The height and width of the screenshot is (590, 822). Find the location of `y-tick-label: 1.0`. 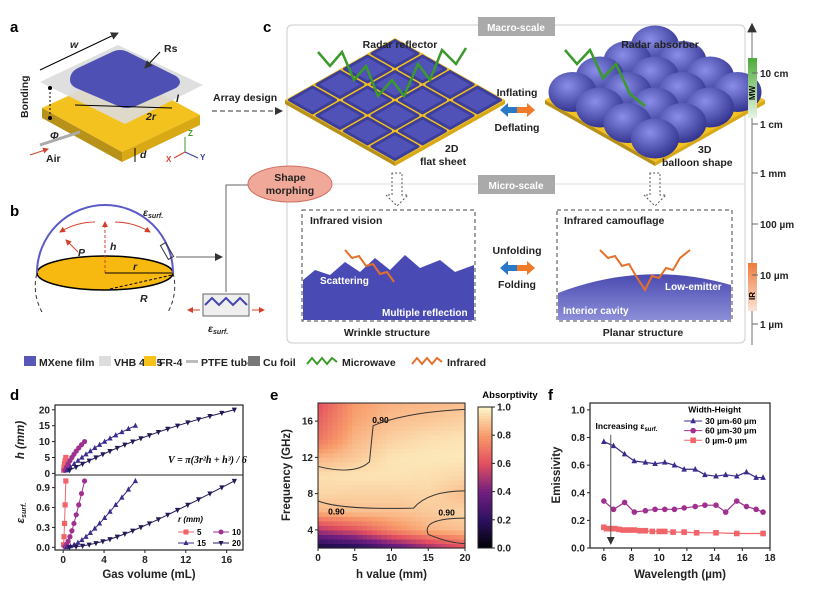

y-tick-label: 1.0 is located at coordinates (578, 410).